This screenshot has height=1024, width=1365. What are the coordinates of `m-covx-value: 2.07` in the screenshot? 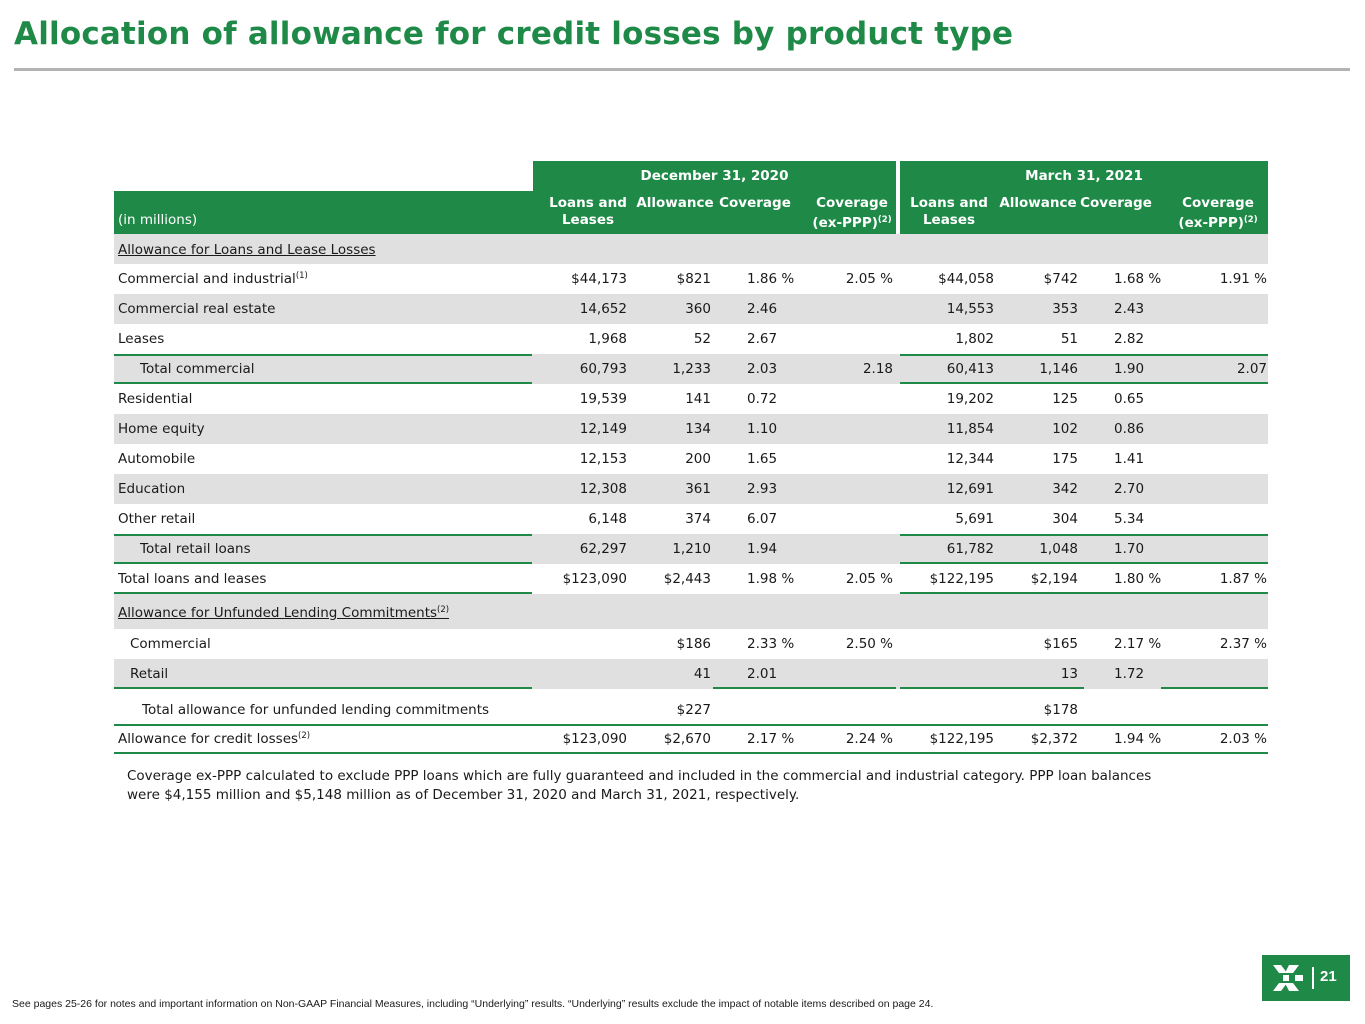 It's located at (1251, 369).